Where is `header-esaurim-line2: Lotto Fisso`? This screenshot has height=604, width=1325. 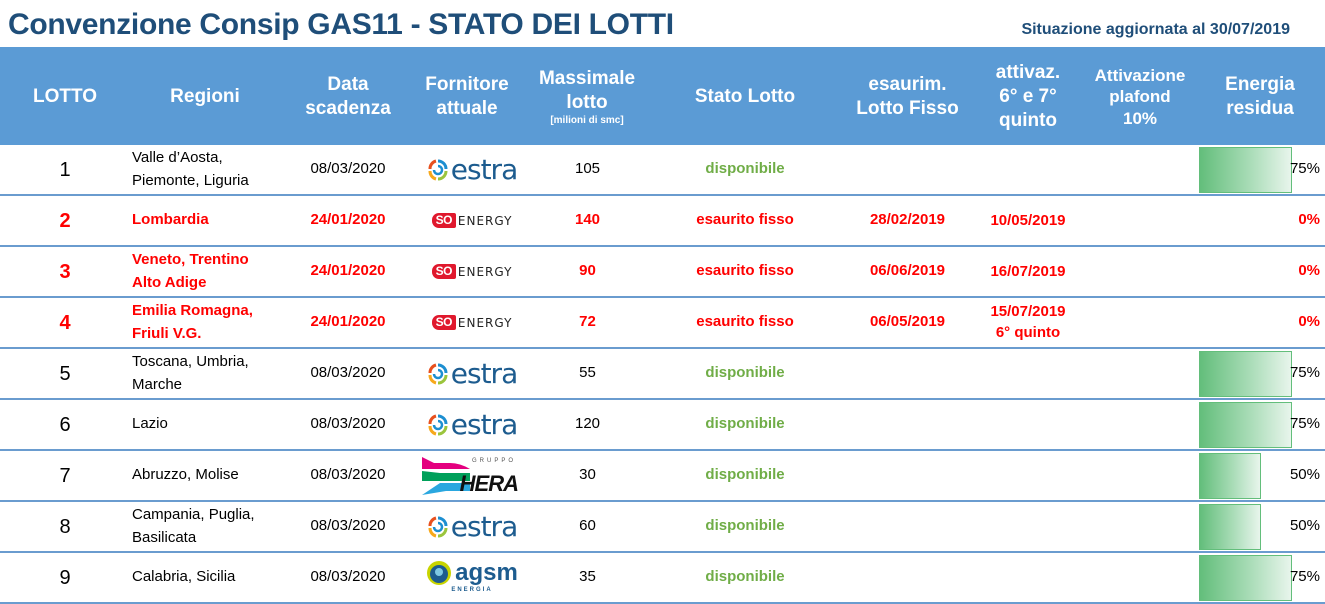
header-esaurim-line2: Lotto Fisso is located at coordinates (907, 108).